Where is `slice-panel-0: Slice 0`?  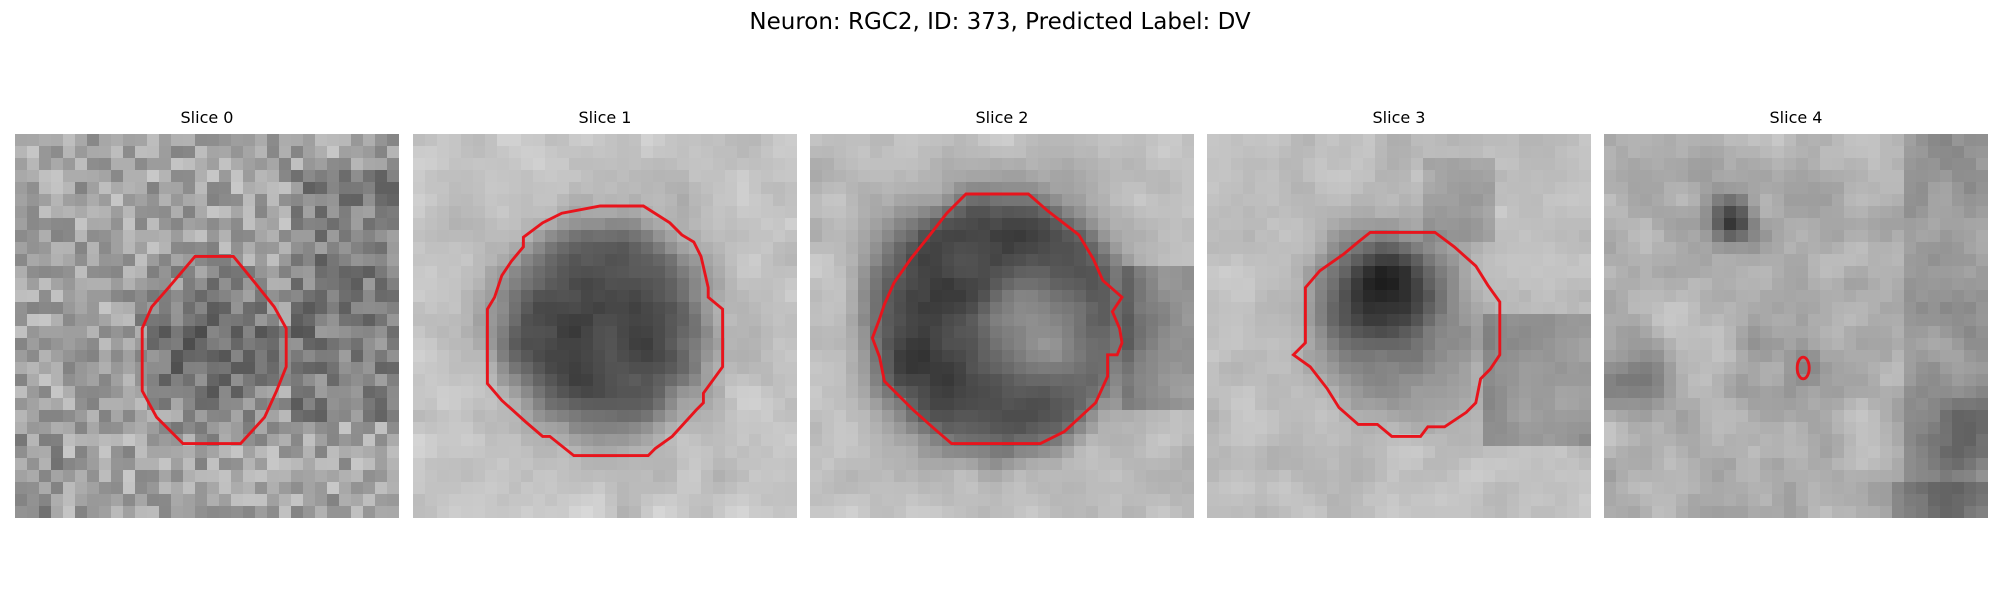 slice-panel-0: Slice 0 is located at coordinates (207, 314).